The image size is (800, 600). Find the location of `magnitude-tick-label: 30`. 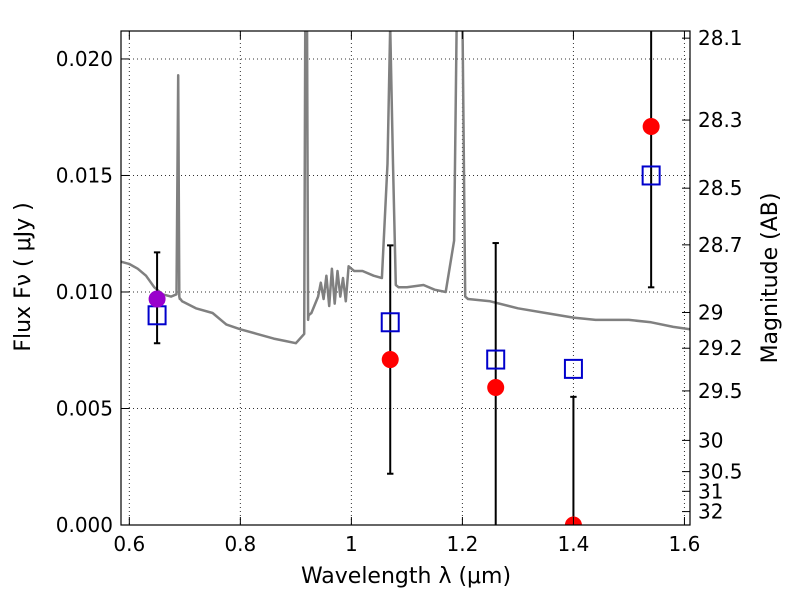

magnitude-tick-label: 30 is located at coordinates (710, 440).